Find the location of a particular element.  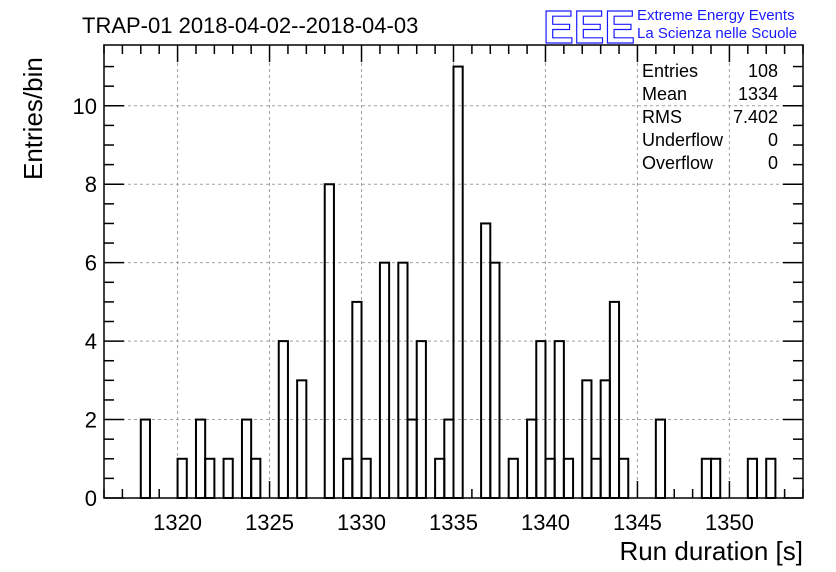

x-tick-label: 1320 is located at coordinates (177, 522).